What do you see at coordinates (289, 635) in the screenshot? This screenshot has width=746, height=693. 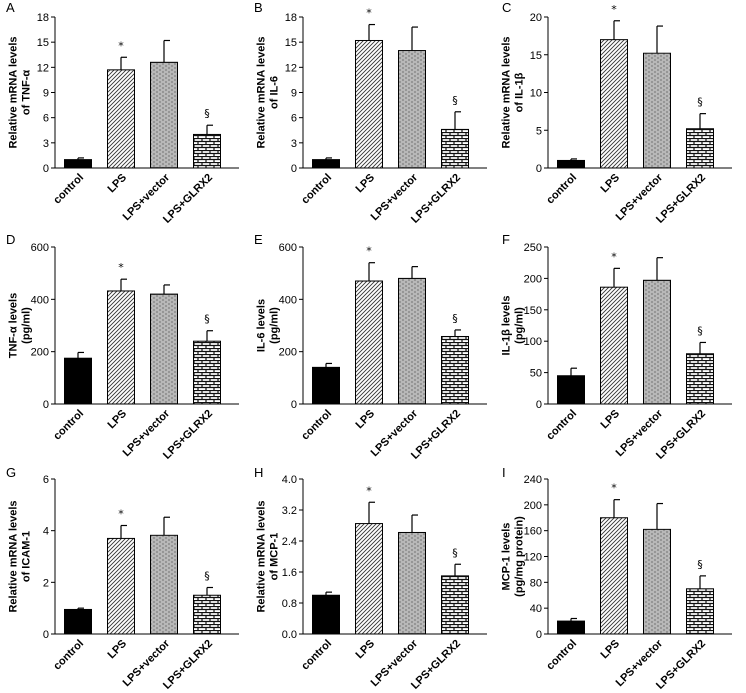 I see `y-tick-label: 0.0` at bounding box center [289, 635].